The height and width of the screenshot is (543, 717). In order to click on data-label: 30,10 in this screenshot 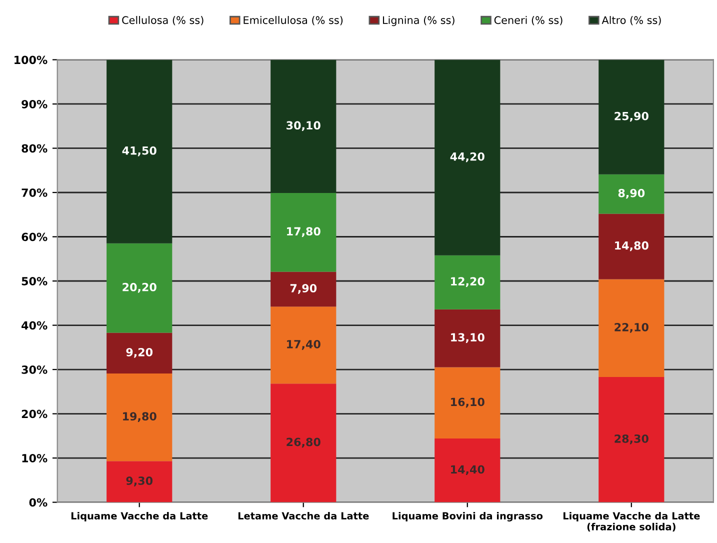, I will do `click(303, 126)`.